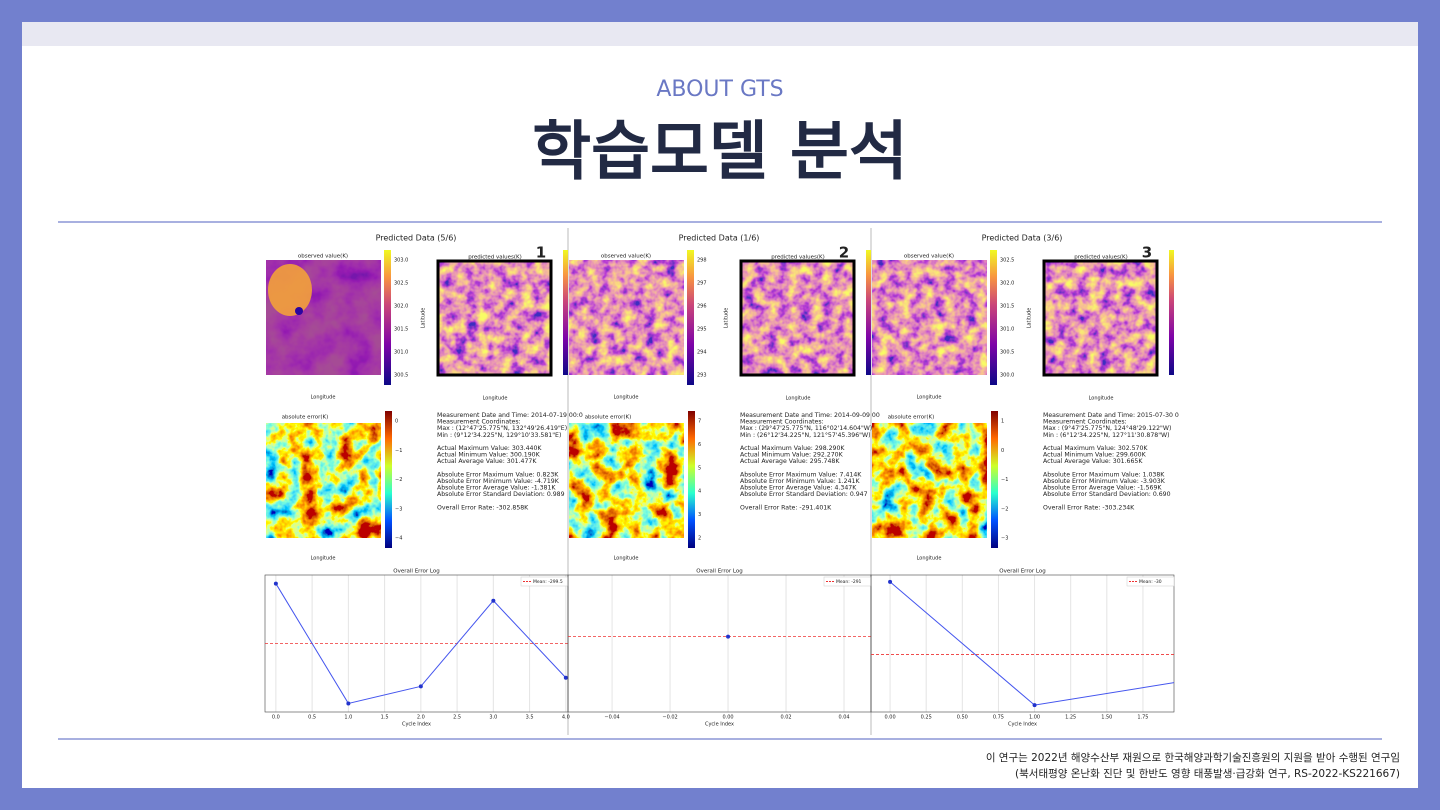 The image size is (1440, 810). What do you see at coordinates (1111, 415) in the screenshot?
I see `info-line: Measurement Date and Time: 2015-07-30 0` at bounding box center [1111, 415].